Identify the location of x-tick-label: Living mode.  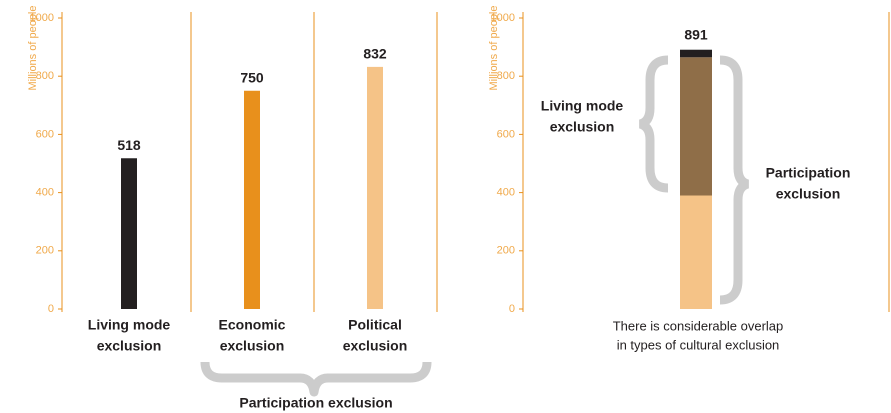
(129, 325).